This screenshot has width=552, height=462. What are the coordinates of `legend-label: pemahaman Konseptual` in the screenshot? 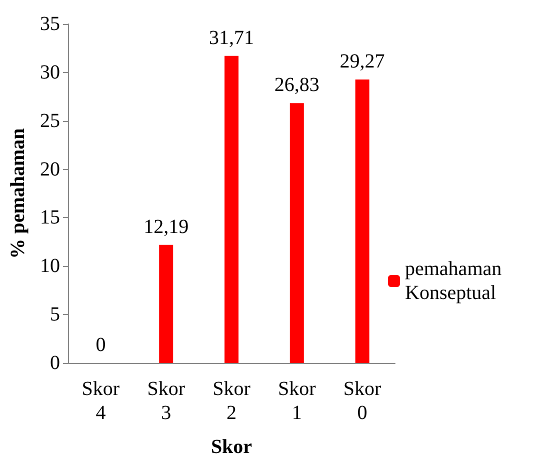 It's located at (456, 281).